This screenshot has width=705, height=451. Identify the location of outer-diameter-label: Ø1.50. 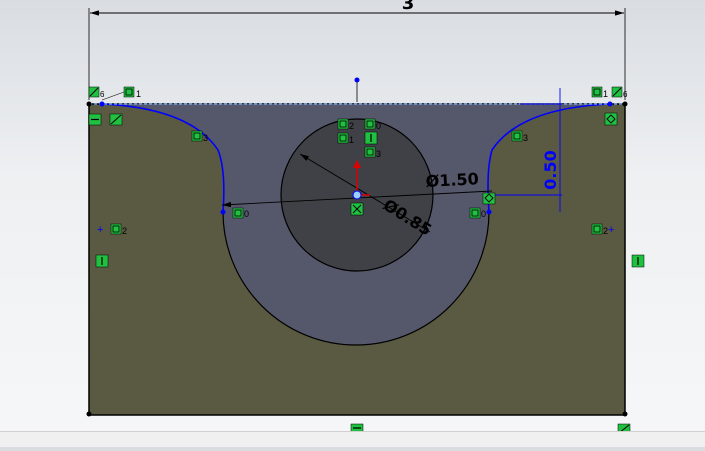
(452, 180).